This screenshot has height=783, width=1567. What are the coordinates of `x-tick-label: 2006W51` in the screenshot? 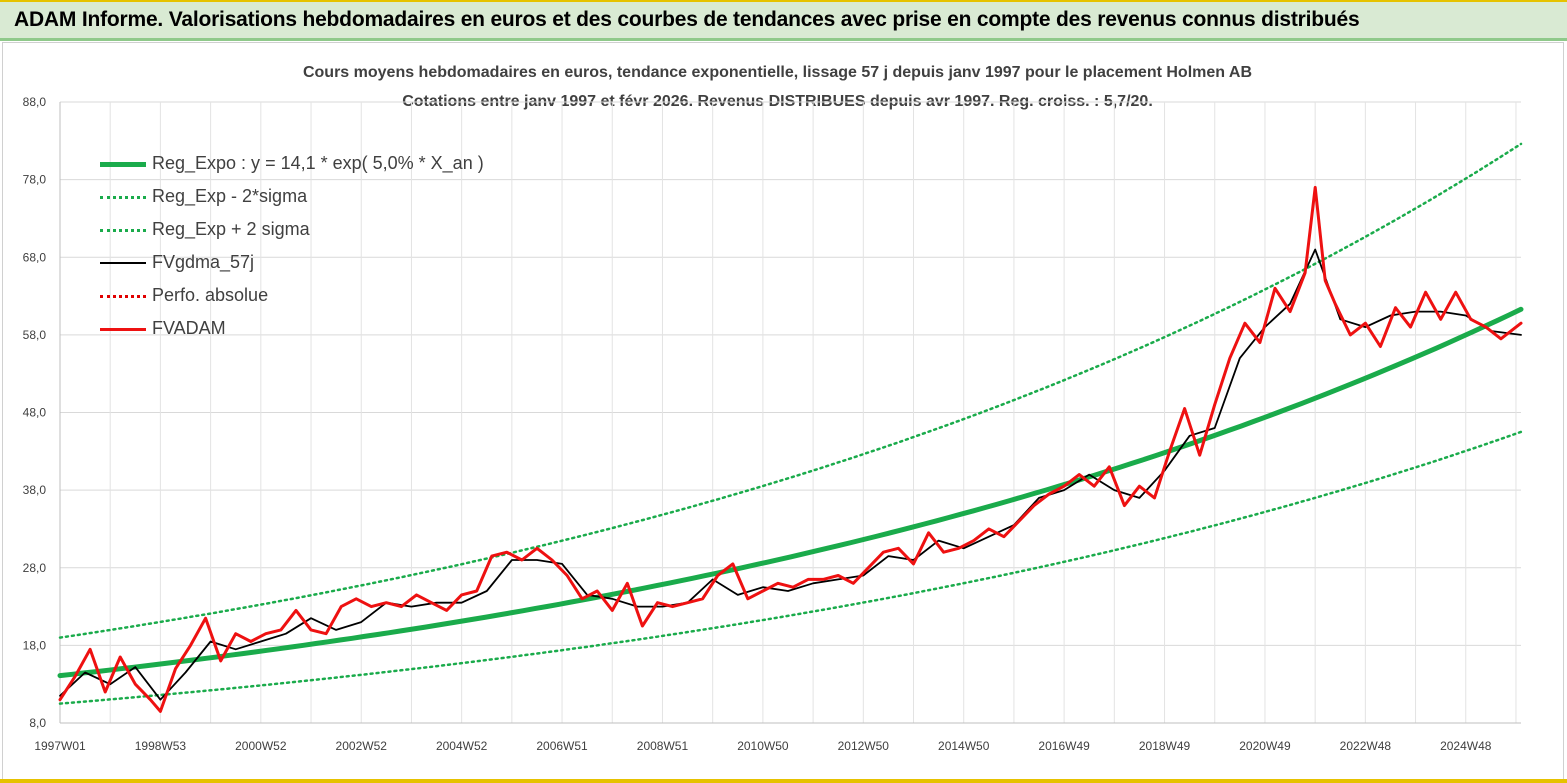 It's located at (562, 746).